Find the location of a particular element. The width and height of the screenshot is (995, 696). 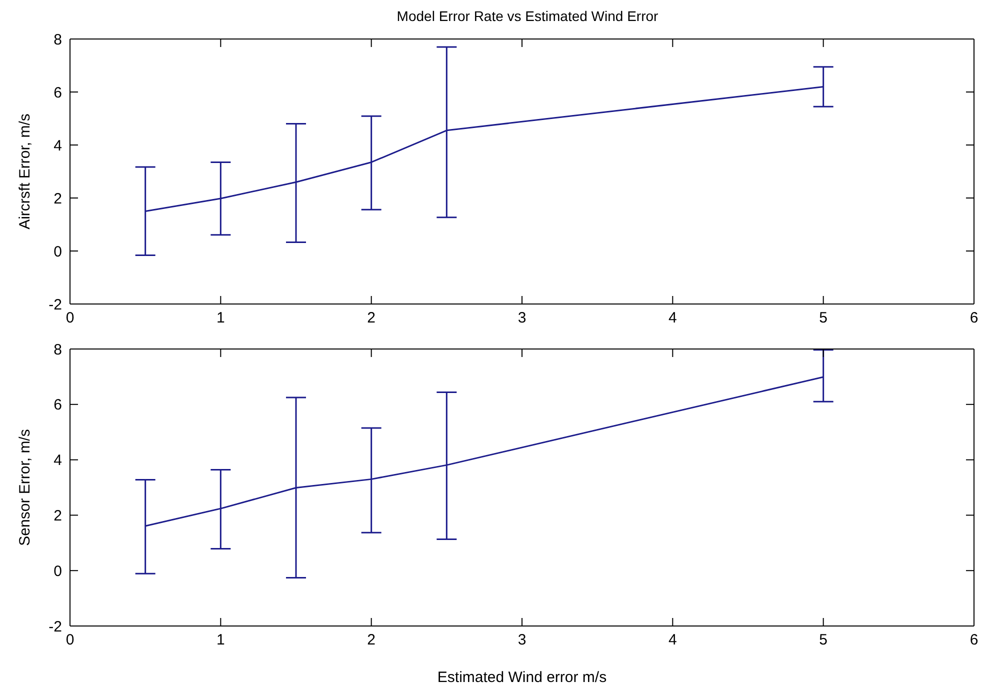

y-axis-title: Sensor Error, m/s is located at coordinates (25, 487).